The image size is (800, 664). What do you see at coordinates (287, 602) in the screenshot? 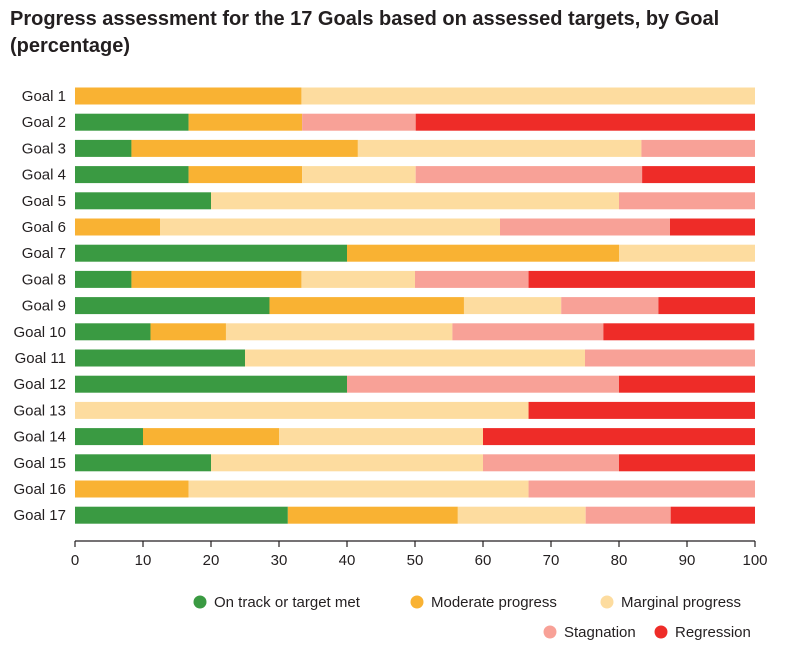
I see `legend-label: On track or target met` at bounding box center [287, 602].